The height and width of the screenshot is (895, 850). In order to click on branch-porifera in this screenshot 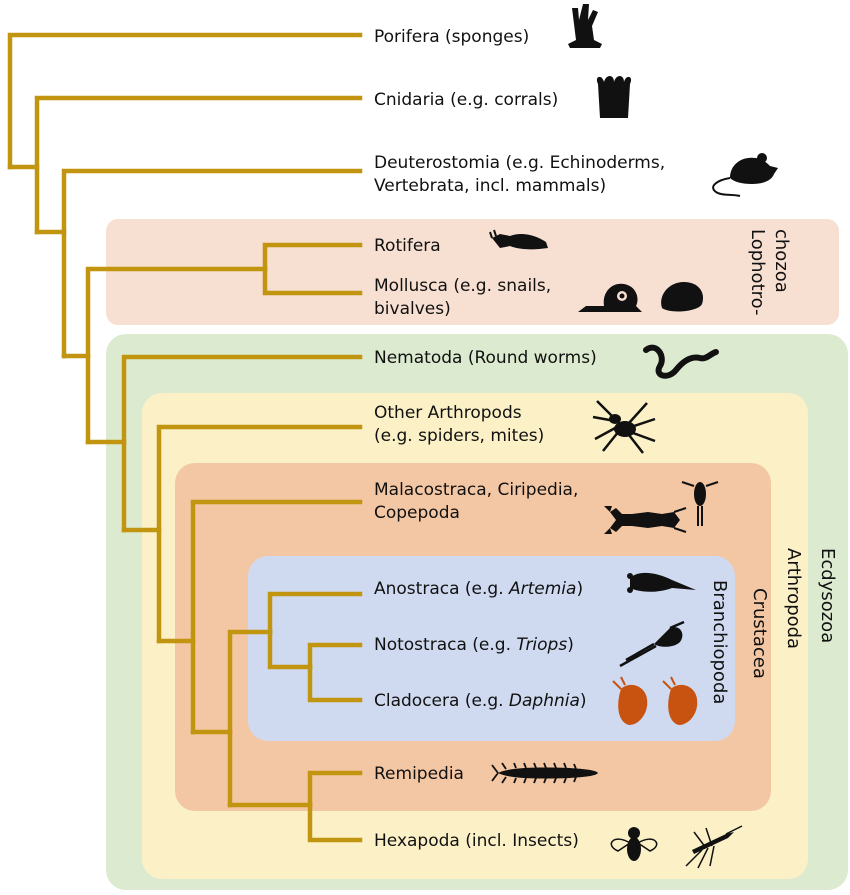, I will do `click(185, 101)`.